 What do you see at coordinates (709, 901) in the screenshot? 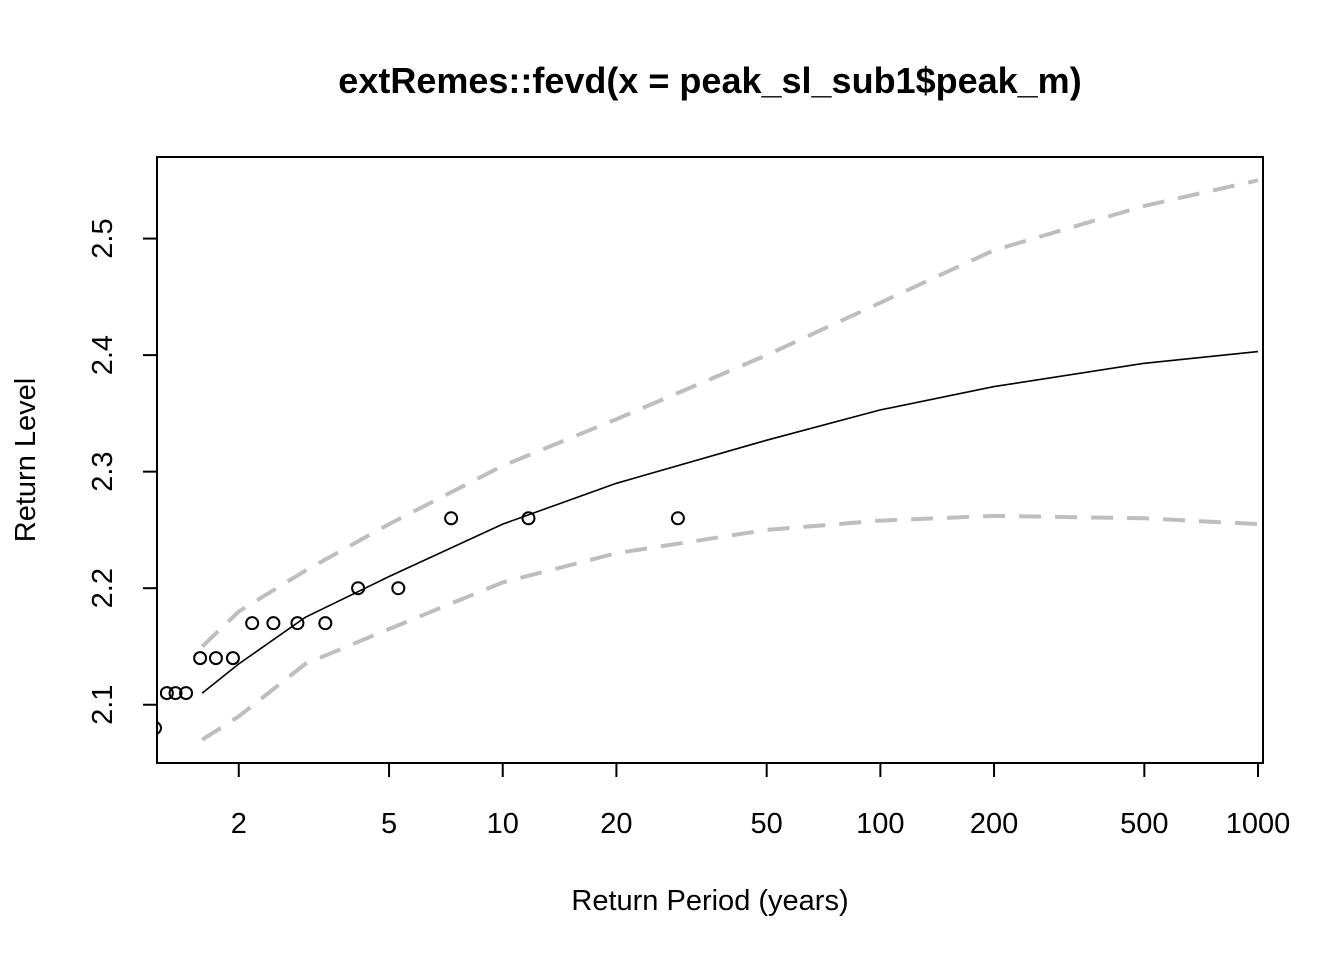
I see `x-axis-label: Return Period (years)` at bounding box center [709, 901].